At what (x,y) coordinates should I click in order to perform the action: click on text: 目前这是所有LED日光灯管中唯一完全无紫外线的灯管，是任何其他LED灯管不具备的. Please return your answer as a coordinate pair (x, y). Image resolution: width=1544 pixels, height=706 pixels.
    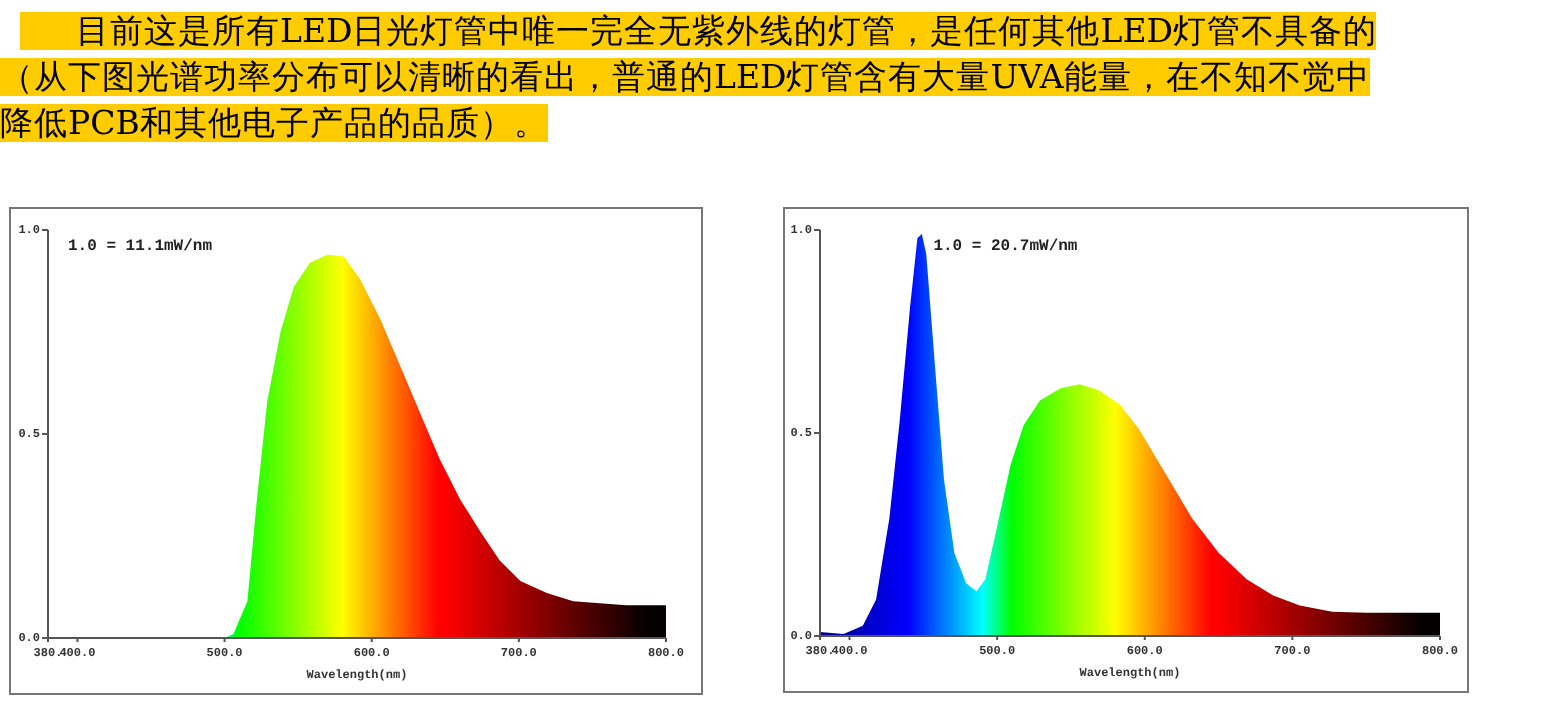
    Looking at the image, I should click on (698, 31).